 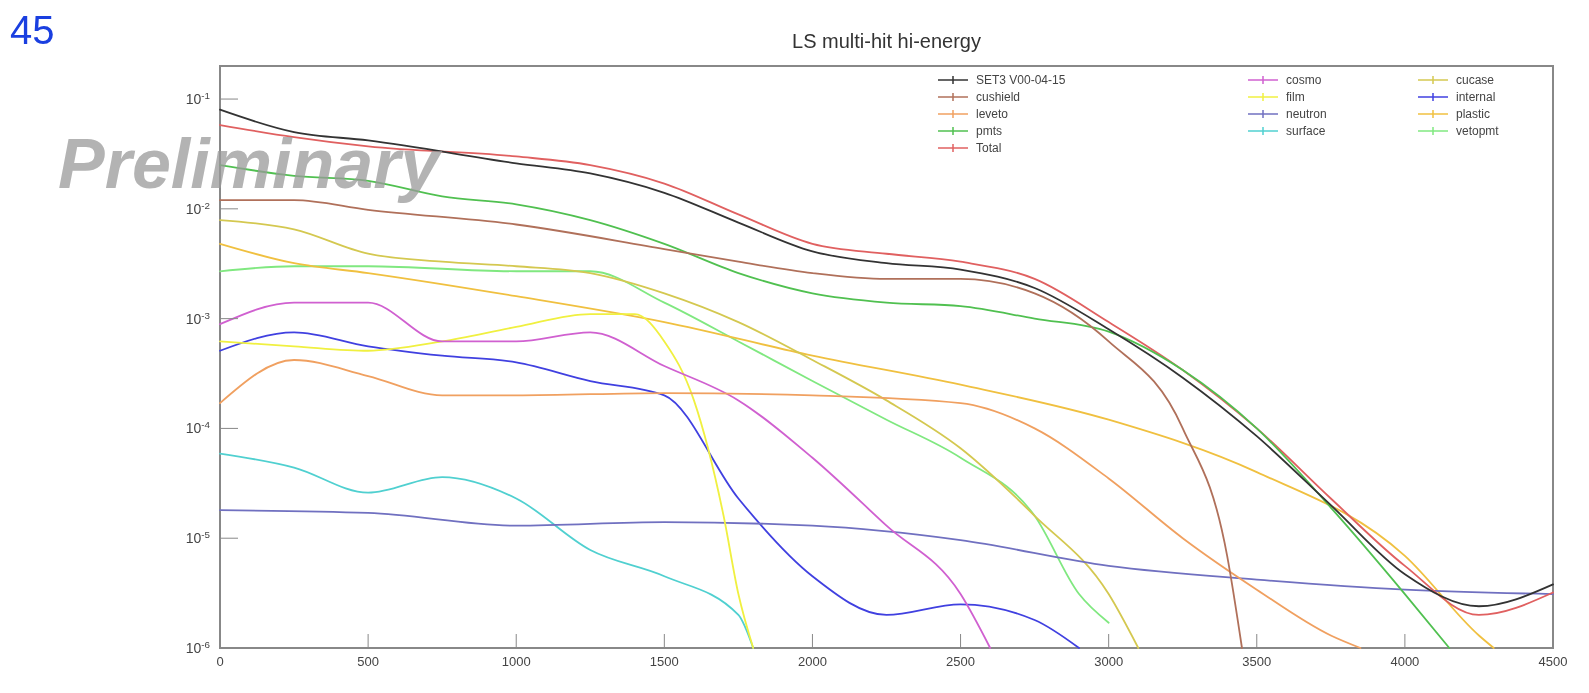 I want to click on legend-label: vetopmt, so click(x=1478, y=131).